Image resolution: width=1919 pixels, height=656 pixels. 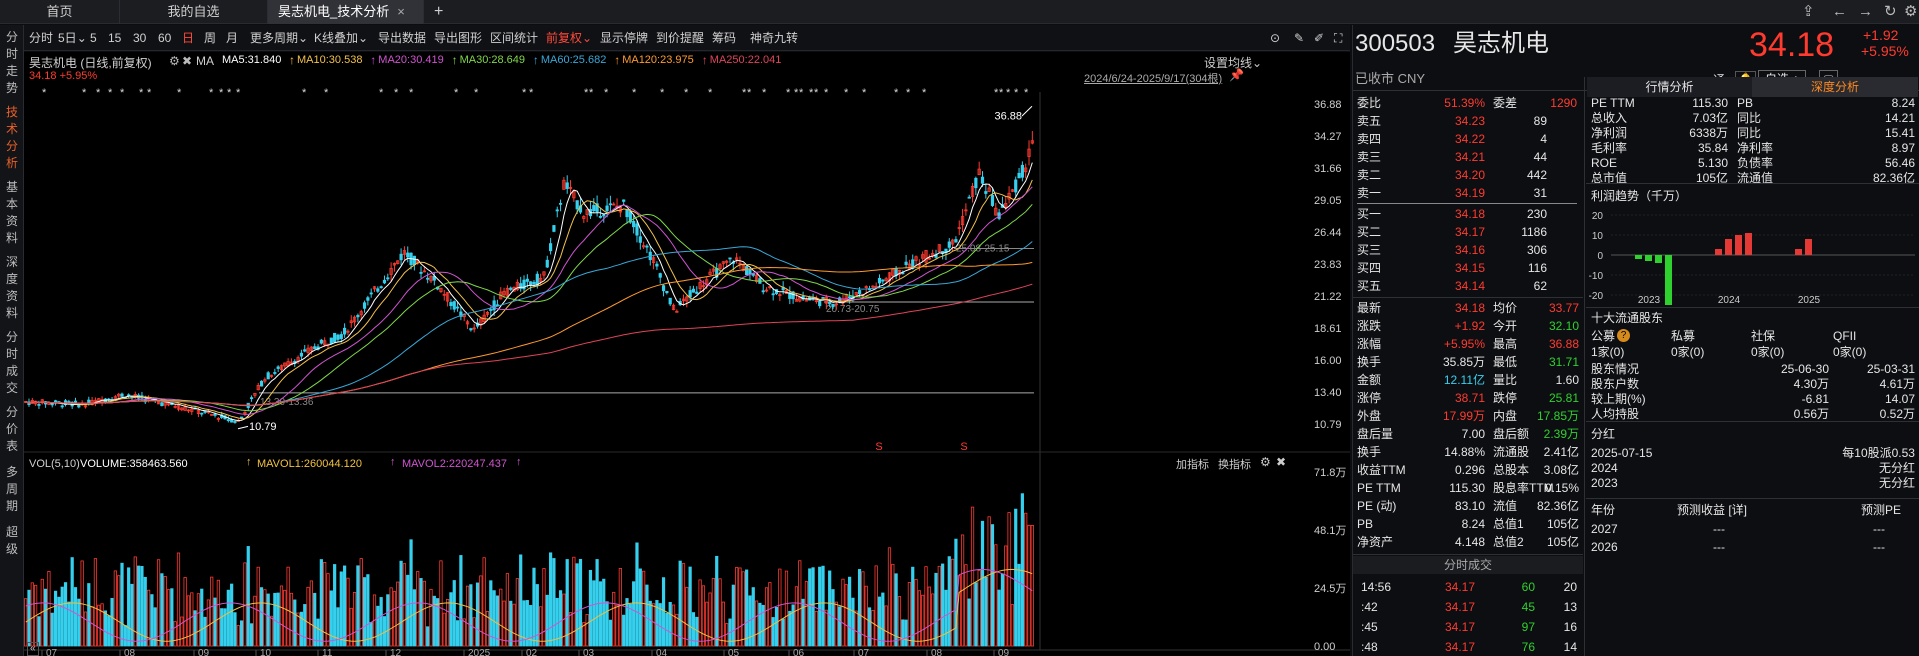 What do you see at coordinates (1563, 344) in the screenshot?
I see `stat-value: 36.88` at bounding box center [1563, 344].